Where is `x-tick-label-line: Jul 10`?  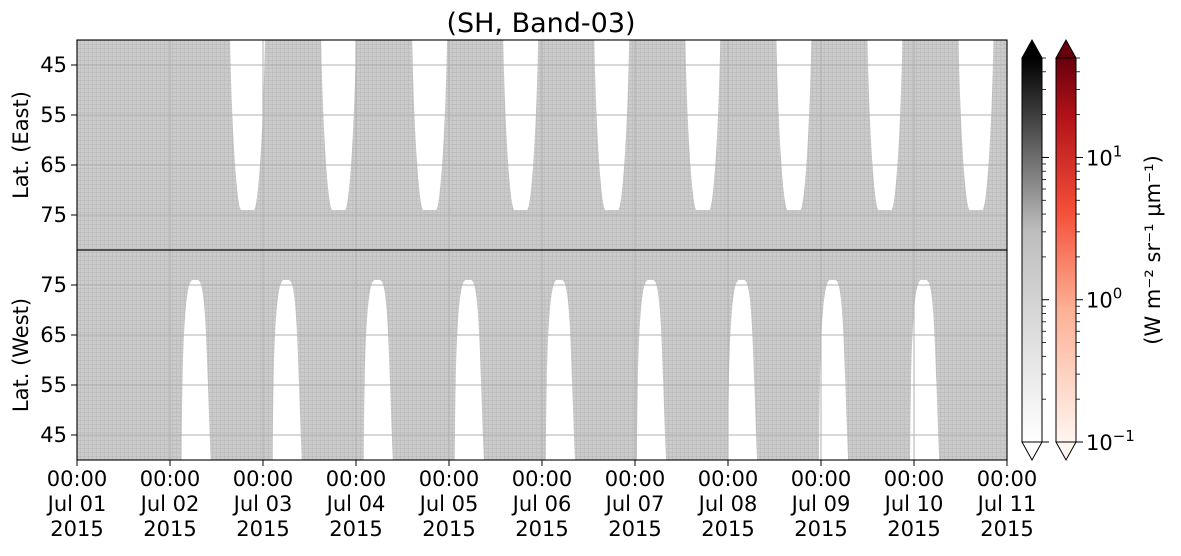
x-tick-label-line: Jul 10 is located at coordinates (913, 504).